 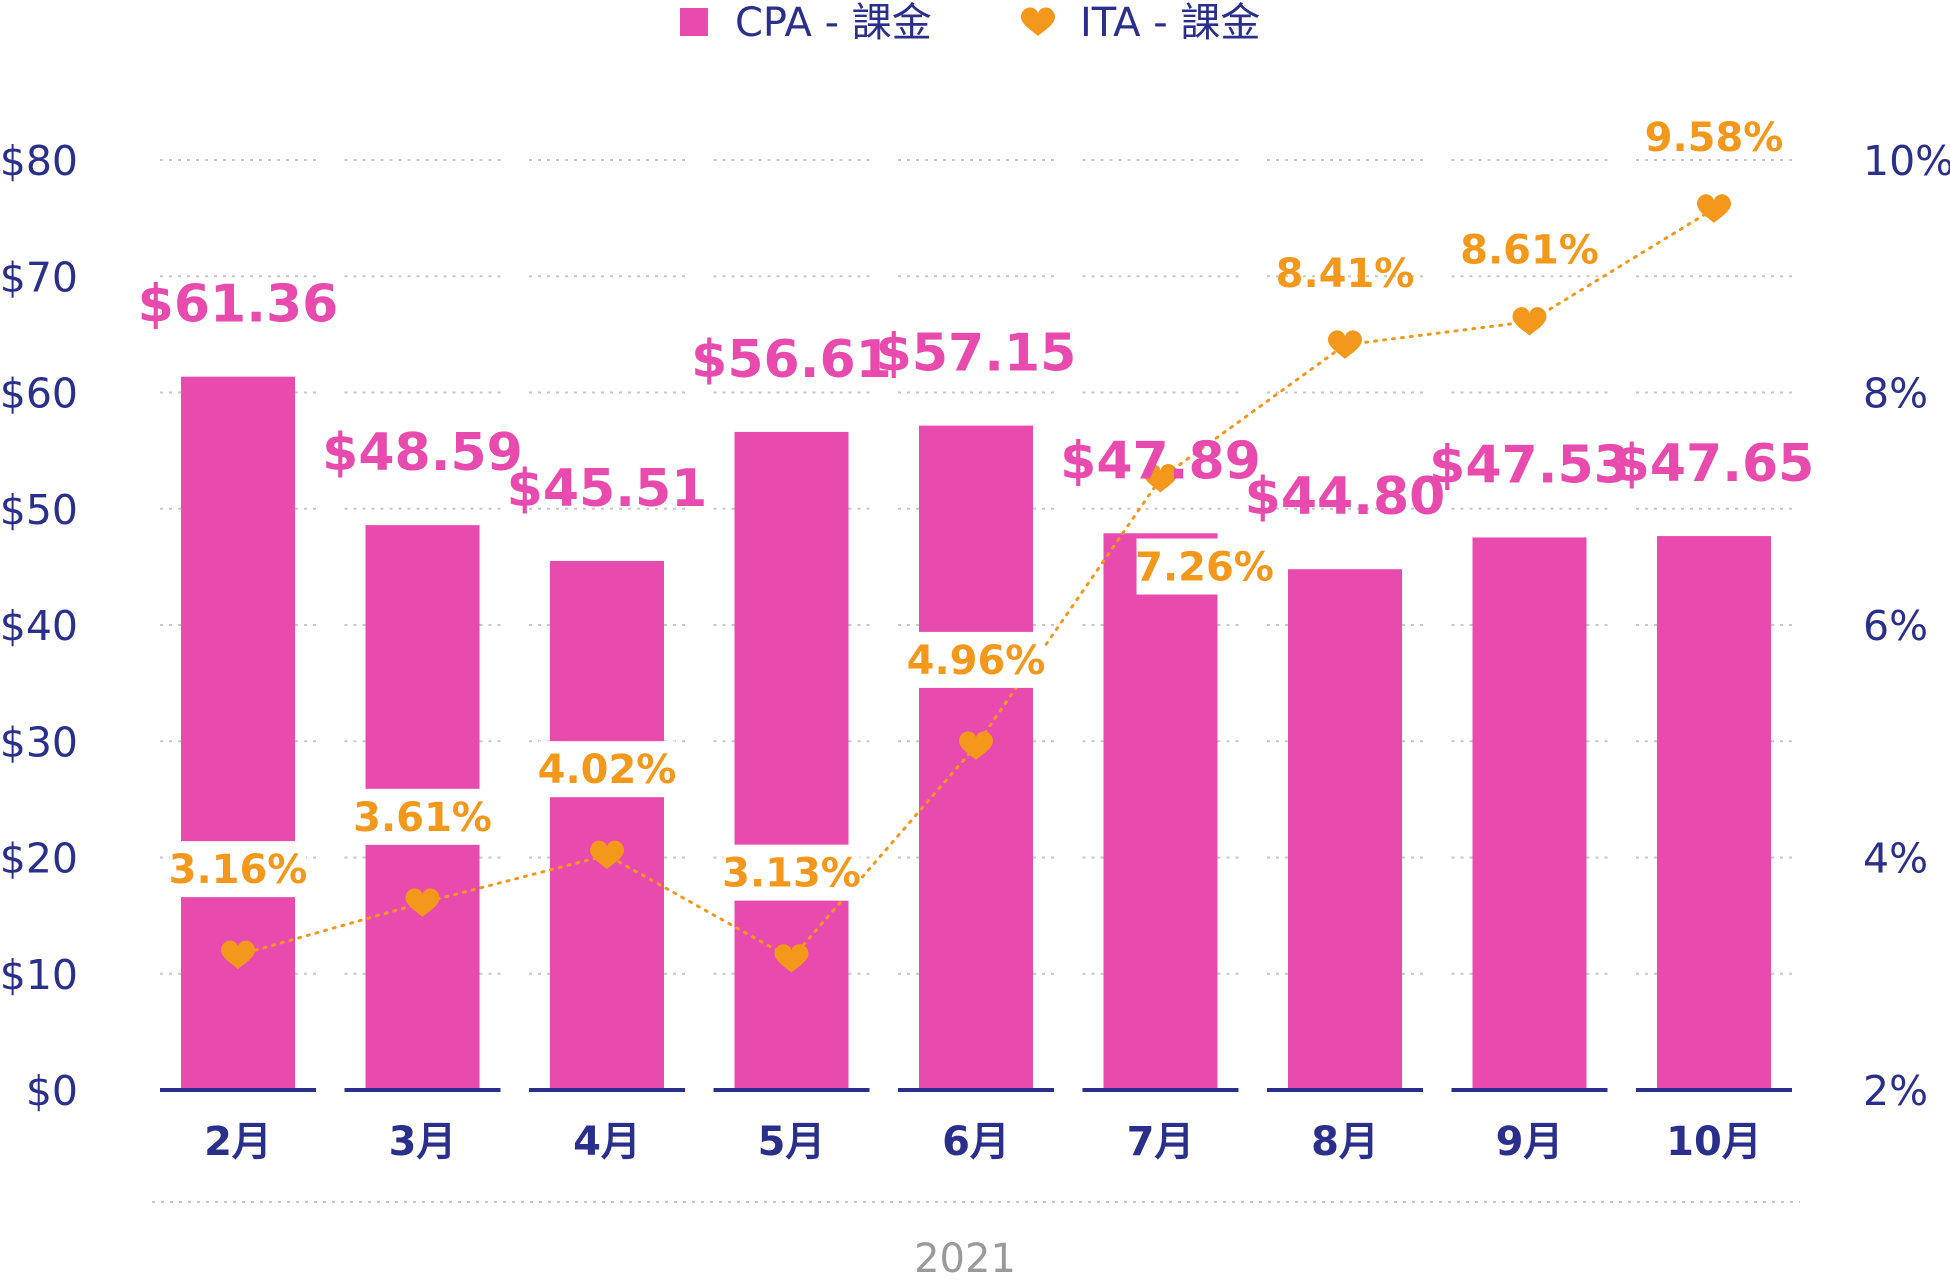 What do you see at coordinates (1038, 21) in the screenshot?
I see `legend-ita-heart-icon` at bounding box center [1038, 21].